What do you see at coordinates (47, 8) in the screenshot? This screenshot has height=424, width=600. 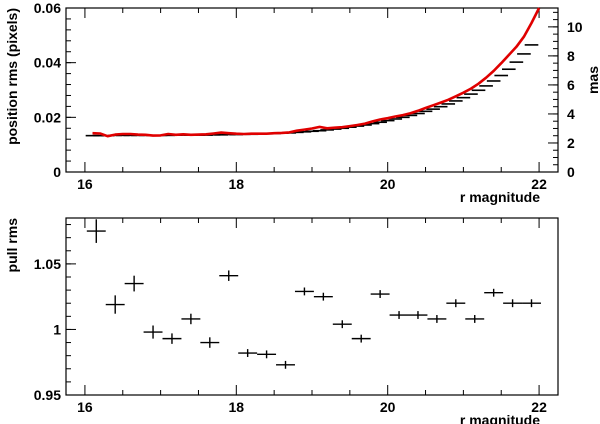 I see `top-y-tick-label: 0.06` at bounding box center [47, 8].